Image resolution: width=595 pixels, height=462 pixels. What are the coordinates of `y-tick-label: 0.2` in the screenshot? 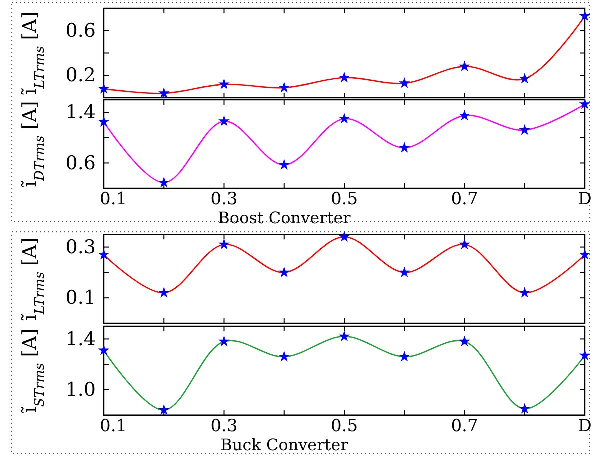 It's located at (81, 75).